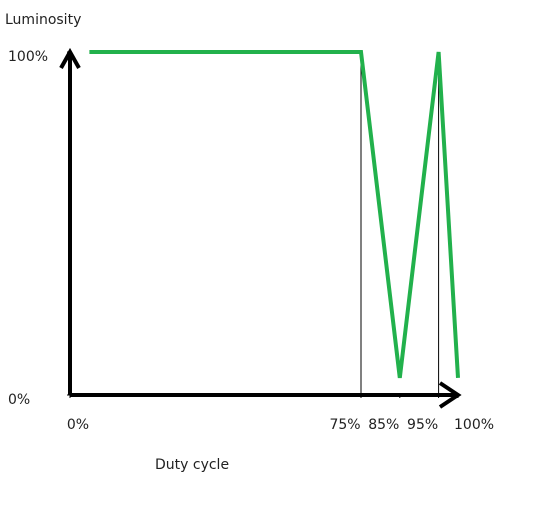 This screenshot has height=505, width=540. What do you see at coordinates (383, 425) in the screenshot?
I see `x-tick-label: 85%` at bounding box center [383, 425].